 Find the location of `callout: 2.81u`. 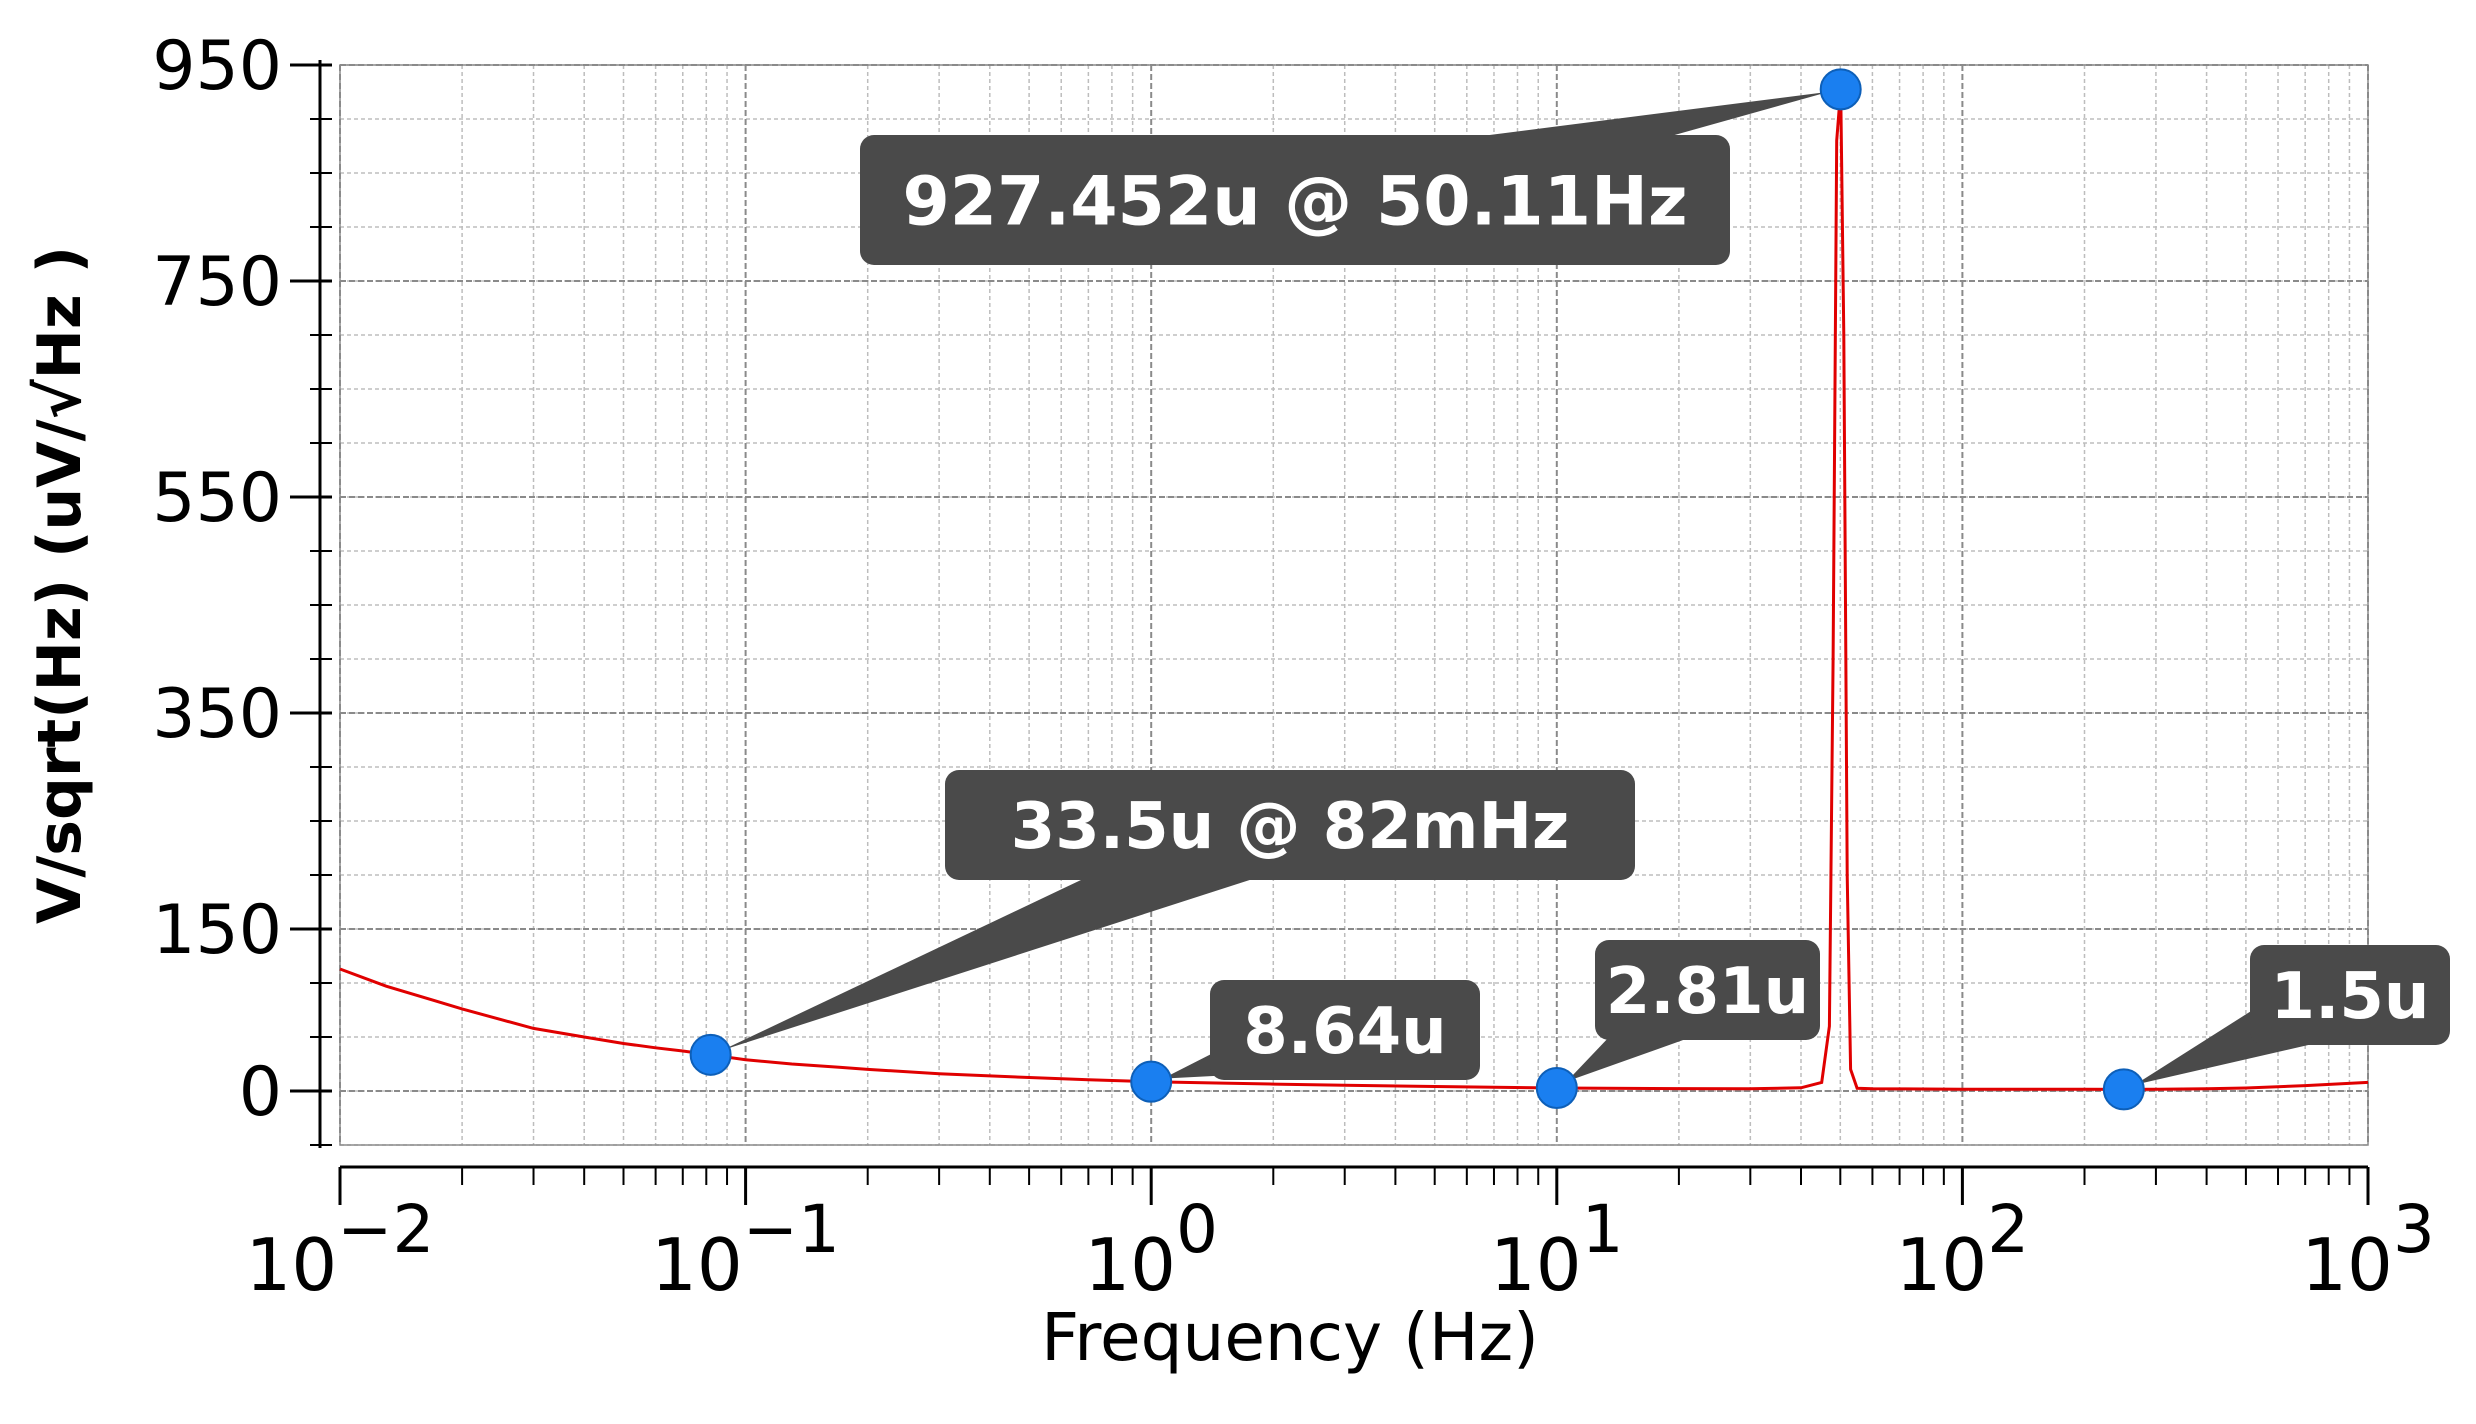

callout: 2.81u is located at coordinates (1677, 1024).